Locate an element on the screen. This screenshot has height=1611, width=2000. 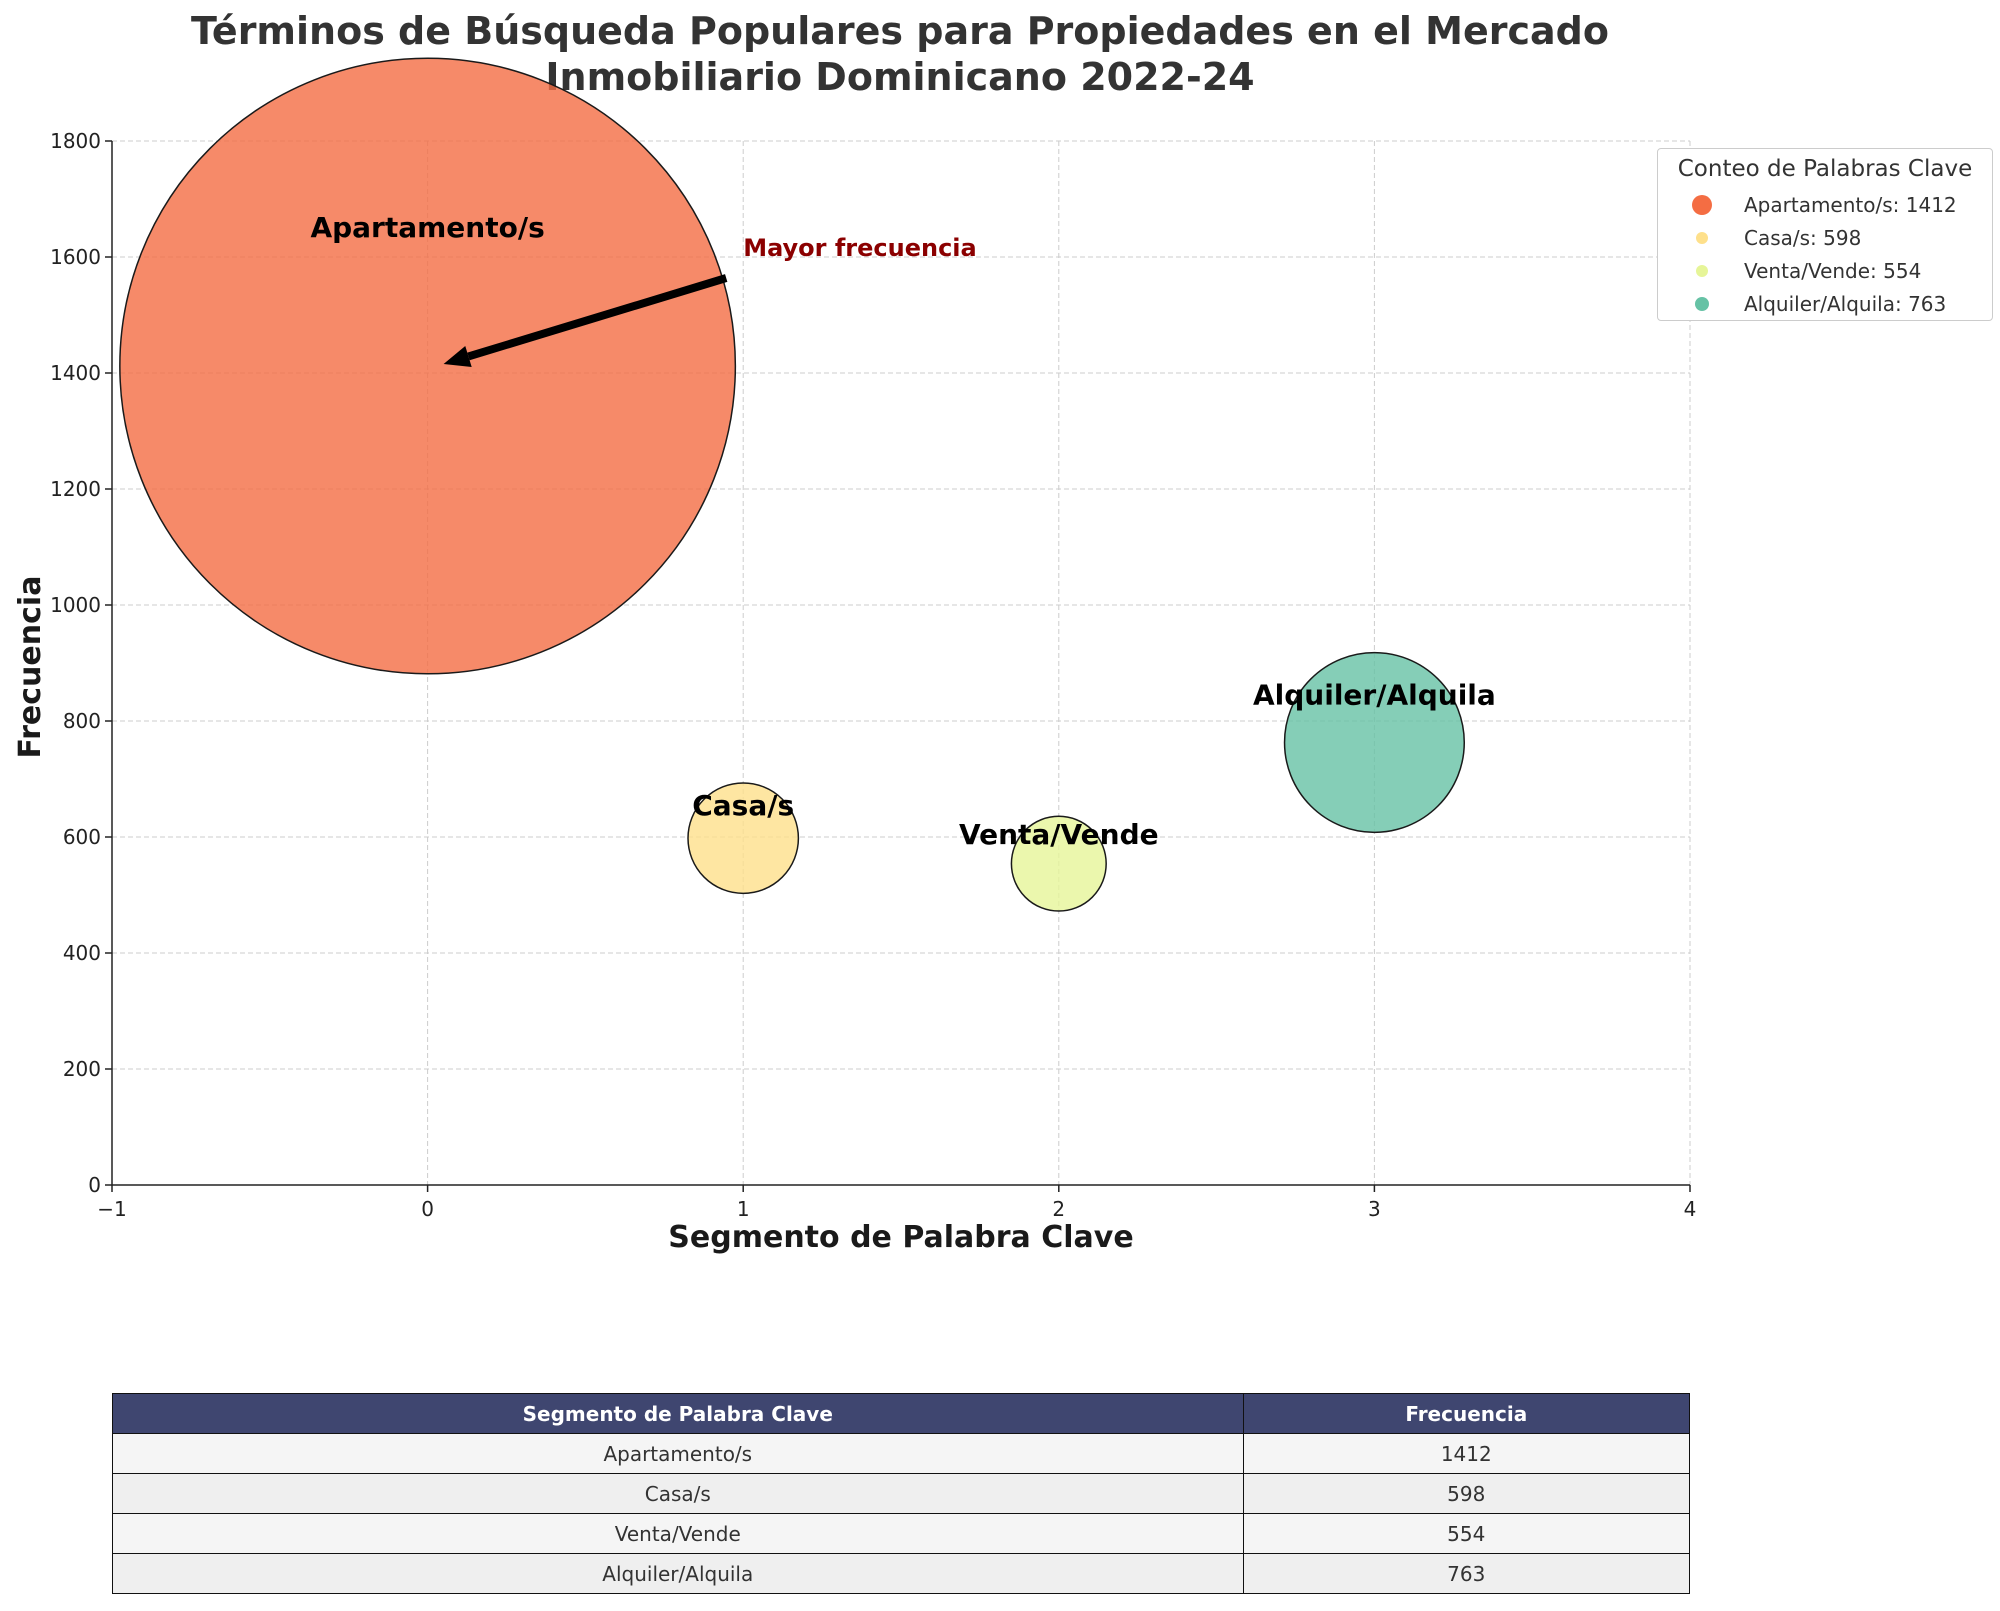
bubble-label: Alquiler/Alquila is located at coordinates (1374, 695).